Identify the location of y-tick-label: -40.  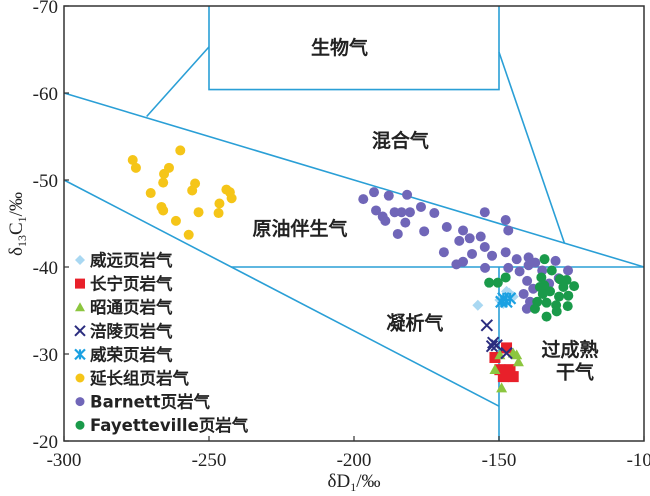
(45, 268).